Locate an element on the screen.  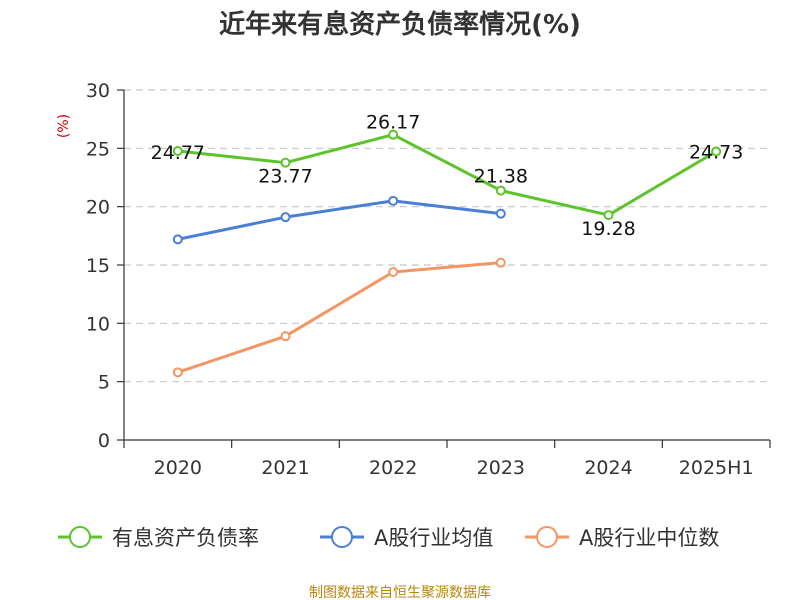
legend-label: A股行业中位数 is located at coordinates (649, 538).